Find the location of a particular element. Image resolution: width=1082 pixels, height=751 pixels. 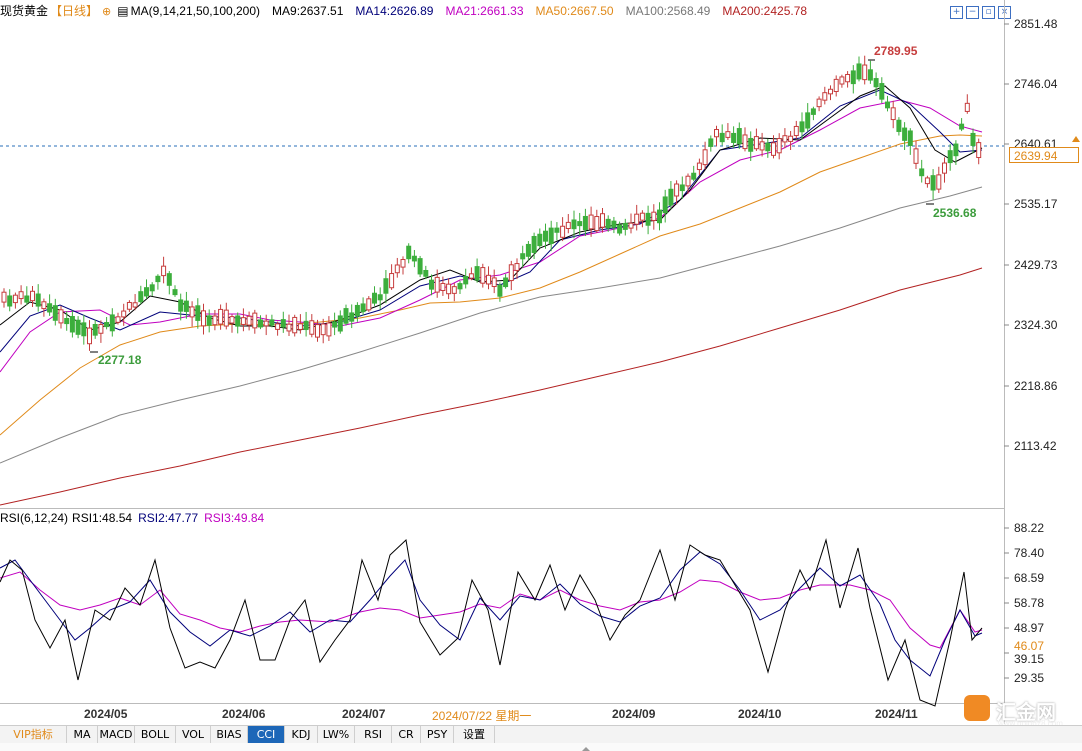

tab-cci: CCI is located at coordinates (266, 734).